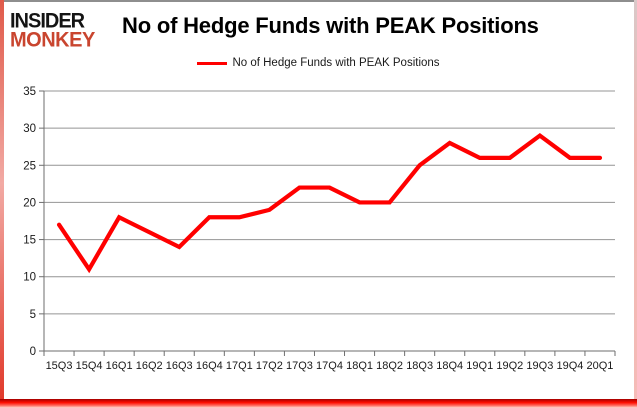 The height and width of the screenshot is (408, 637). I want to click on x-axis-label: 16Q4, so click(209, 366).